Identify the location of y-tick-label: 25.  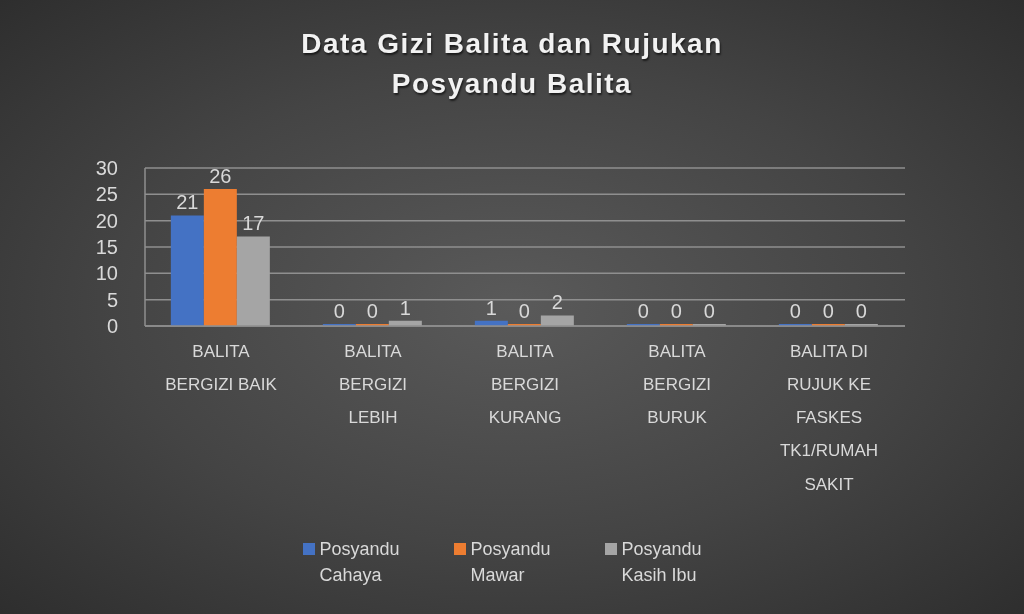
(106, 194).